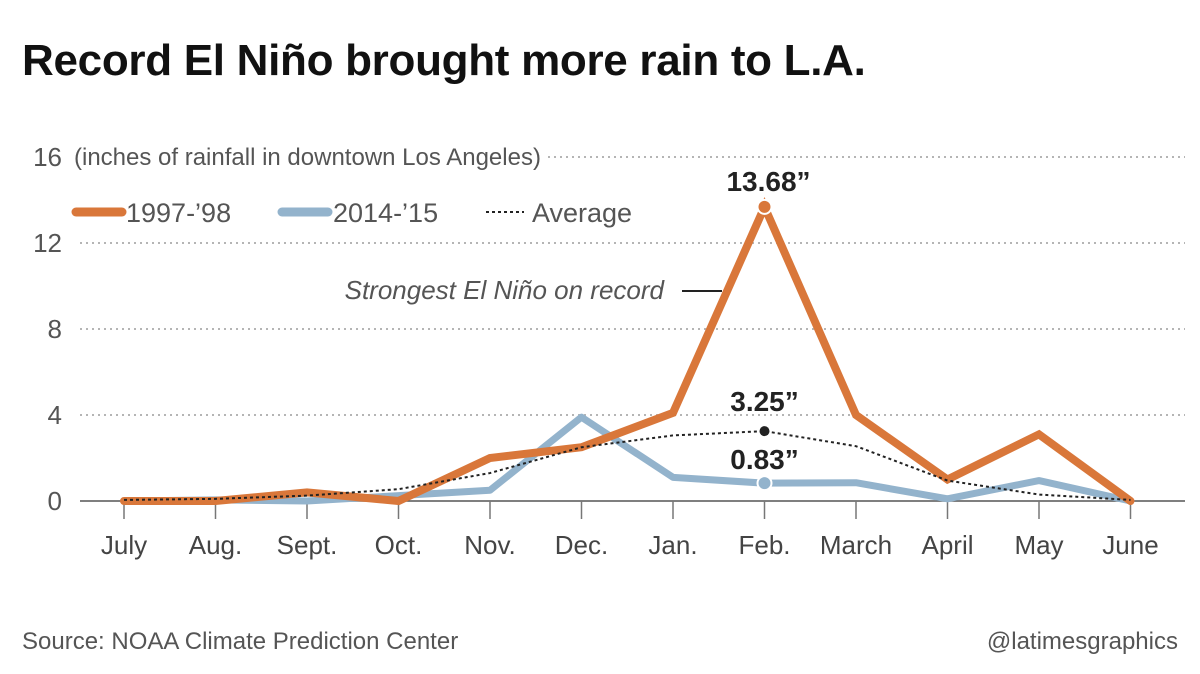 This screenshot has width=1200, height=674. I want to click on unit-note-background, so click(308, 157).